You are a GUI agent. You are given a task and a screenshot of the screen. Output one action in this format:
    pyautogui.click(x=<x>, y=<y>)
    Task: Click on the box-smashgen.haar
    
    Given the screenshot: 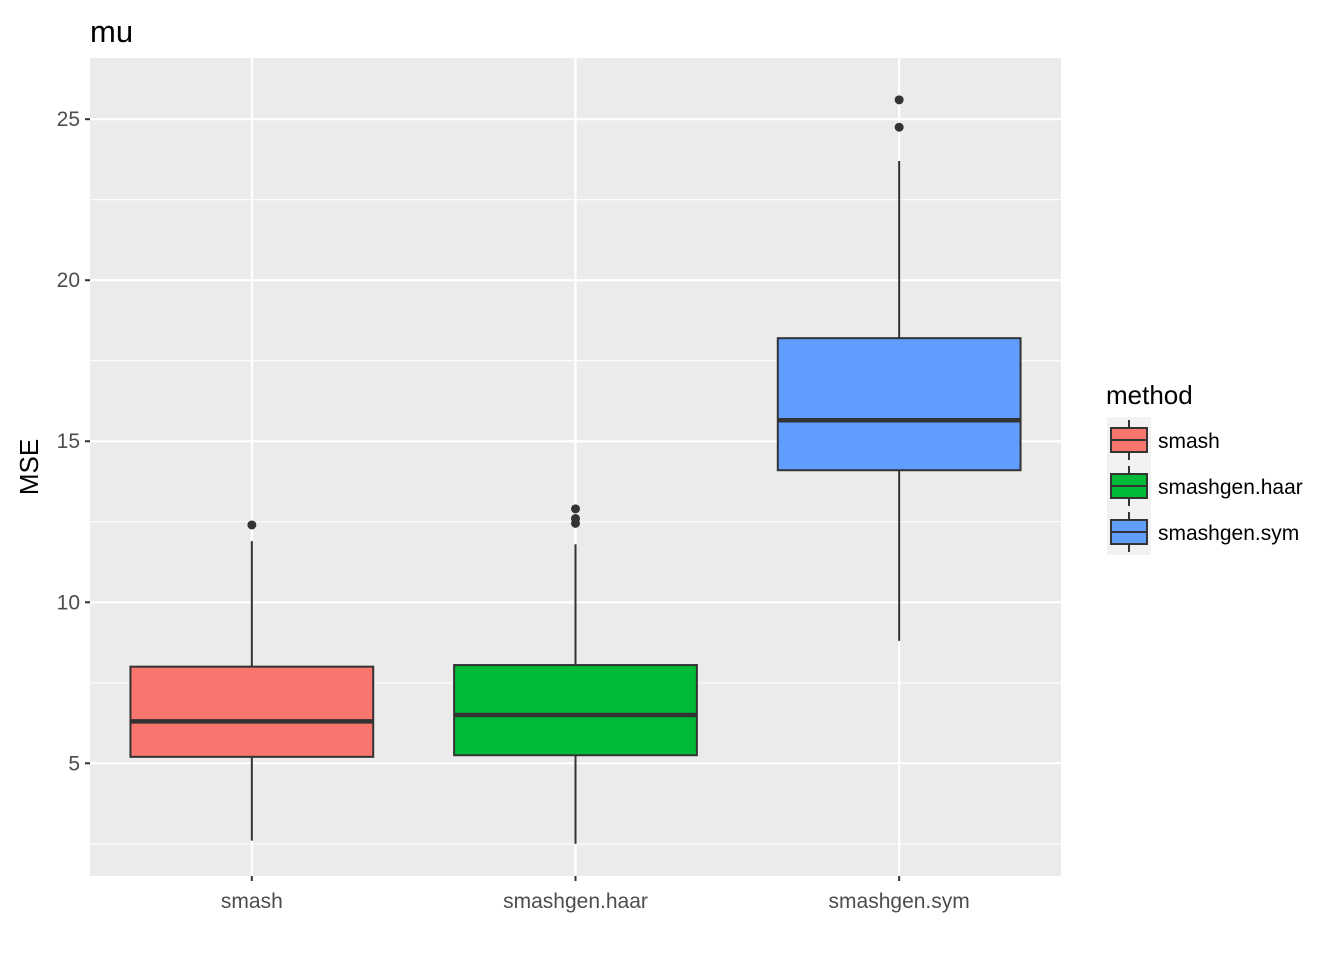 What is the action you would take?
    pyautogui.click(x=575, y=674)
    